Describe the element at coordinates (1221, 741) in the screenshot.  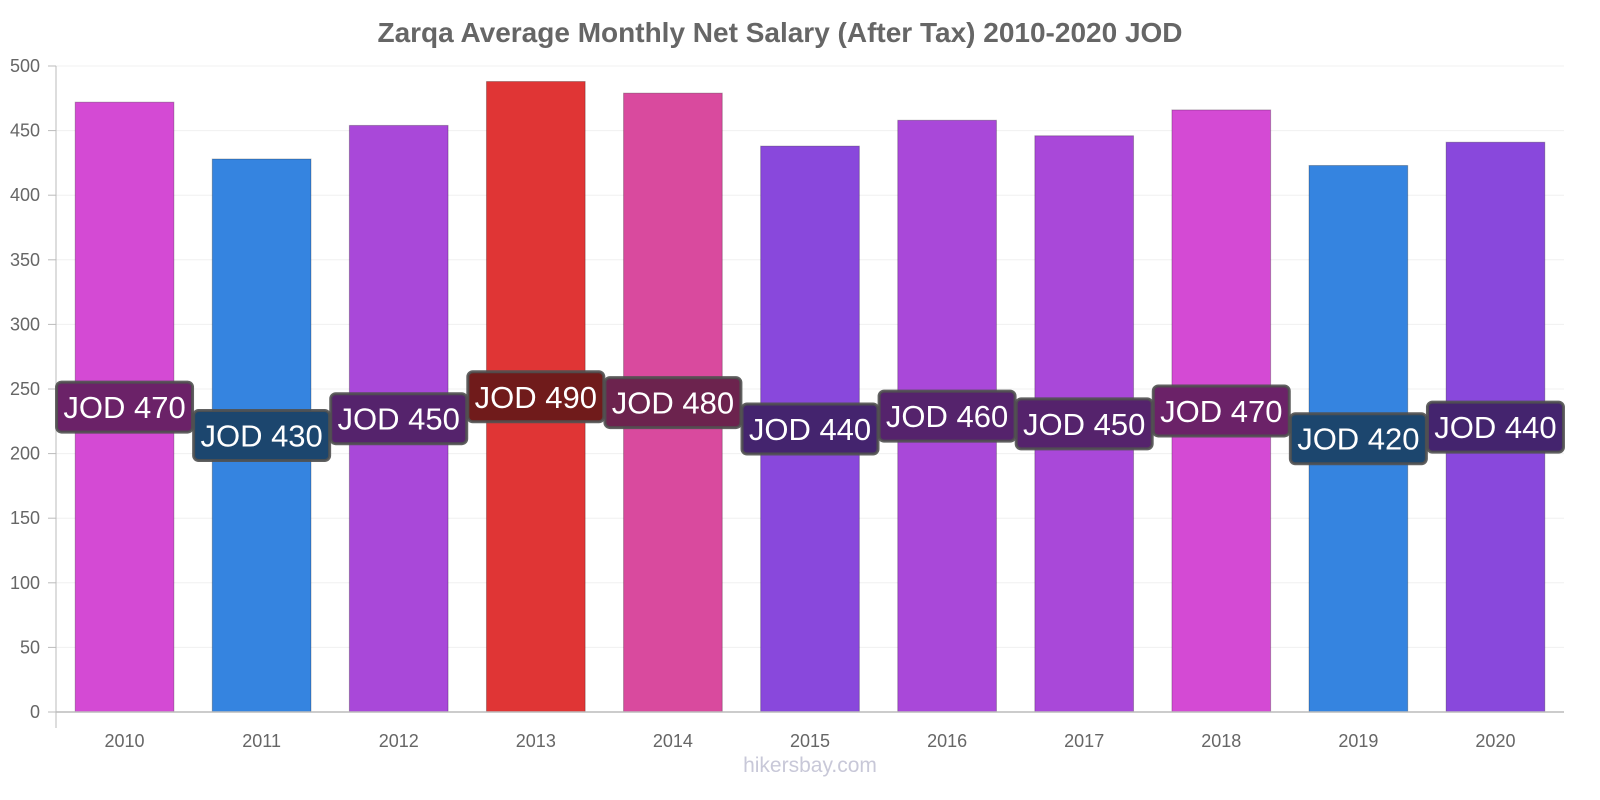
I see `x-tick-label: 2018` at that location.